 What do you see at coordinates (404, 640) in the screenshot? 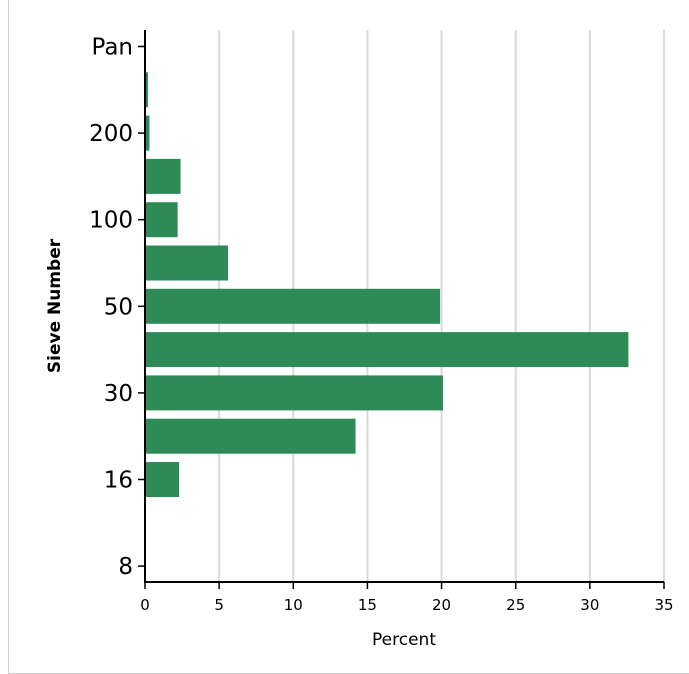
I see `x-axis-label: Percent` at bounding box center [404, 640].